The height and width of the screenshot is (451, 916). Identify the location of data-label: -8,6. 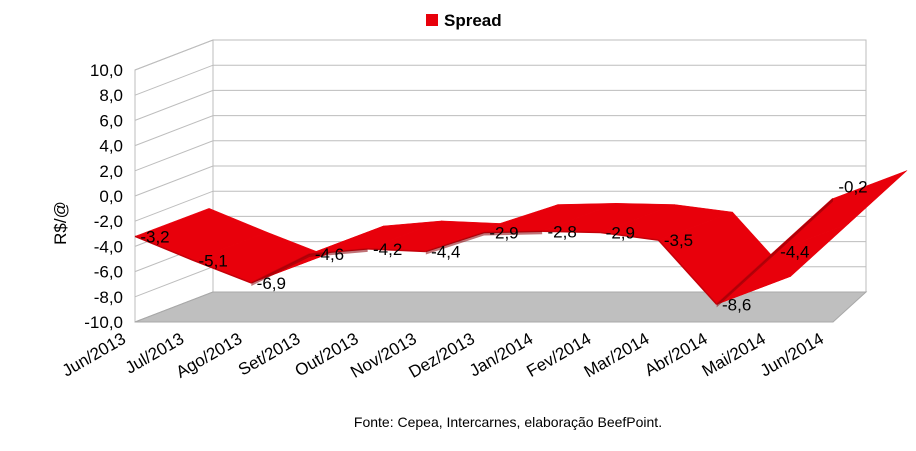
(736, 304).